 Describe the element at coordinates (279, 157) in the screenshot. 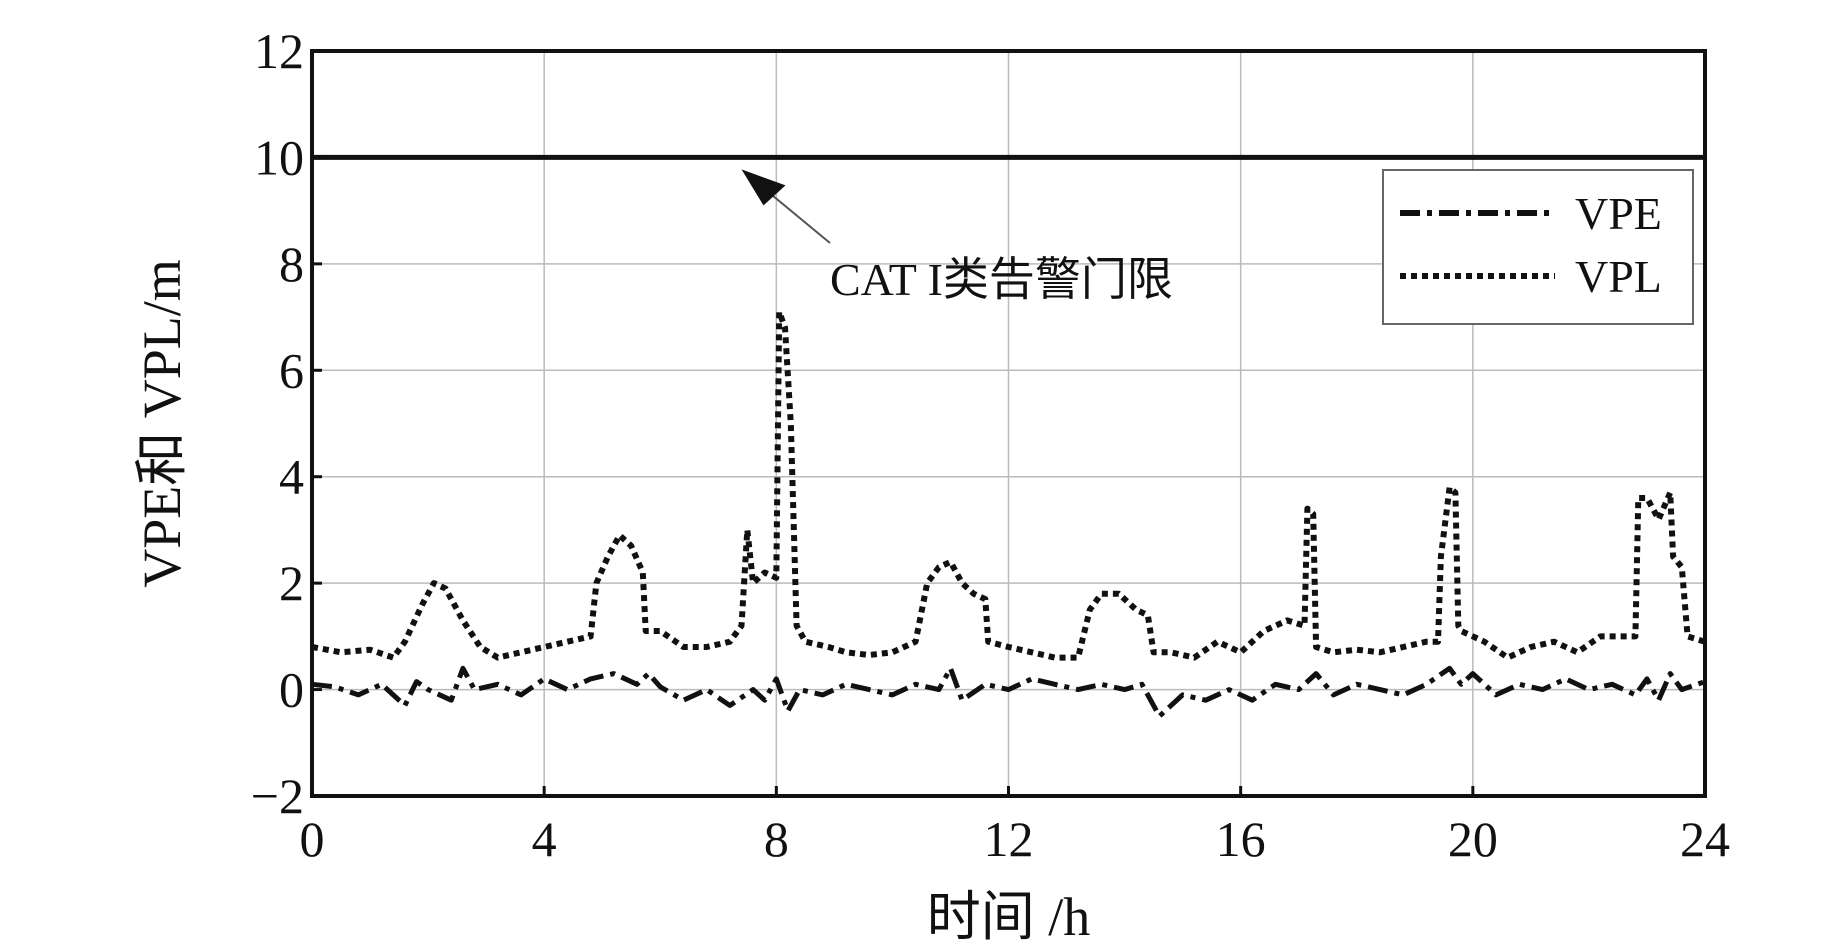

I see `y-tick-label: 10` at that location.